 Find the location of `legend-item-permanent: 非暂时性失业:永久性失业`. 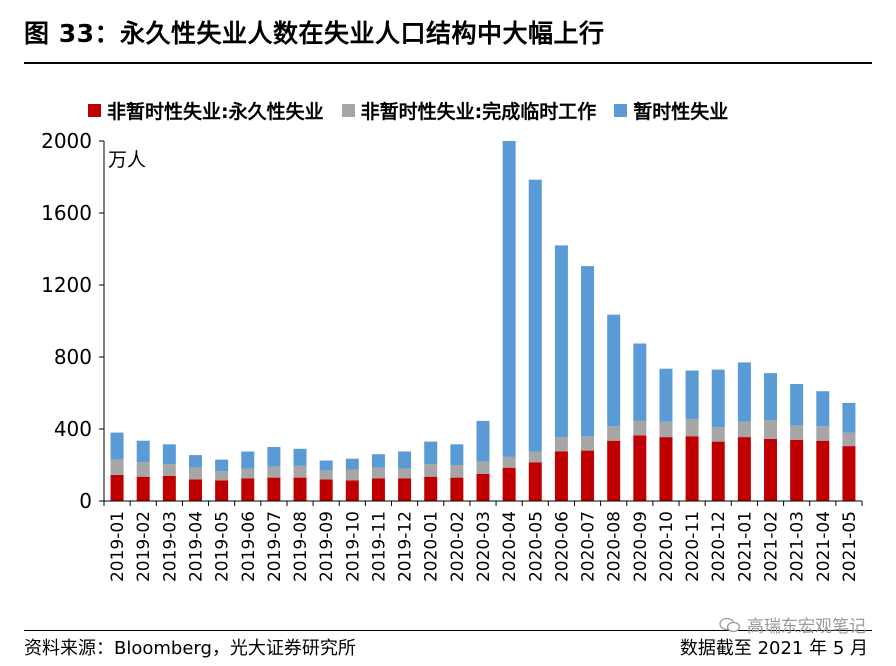

legend-item-permanent: 非暂时性失业:永久性失业 is located at coordinates (206, 110).